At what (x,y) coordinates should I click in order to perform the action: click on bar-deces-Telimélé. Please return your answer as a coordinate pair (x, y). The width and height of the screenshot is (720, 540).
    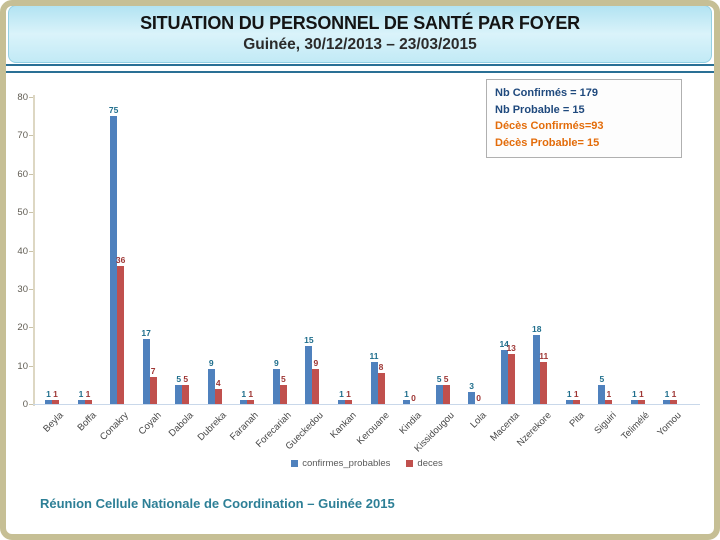
    Looking at the image, I should click on (641, 402).